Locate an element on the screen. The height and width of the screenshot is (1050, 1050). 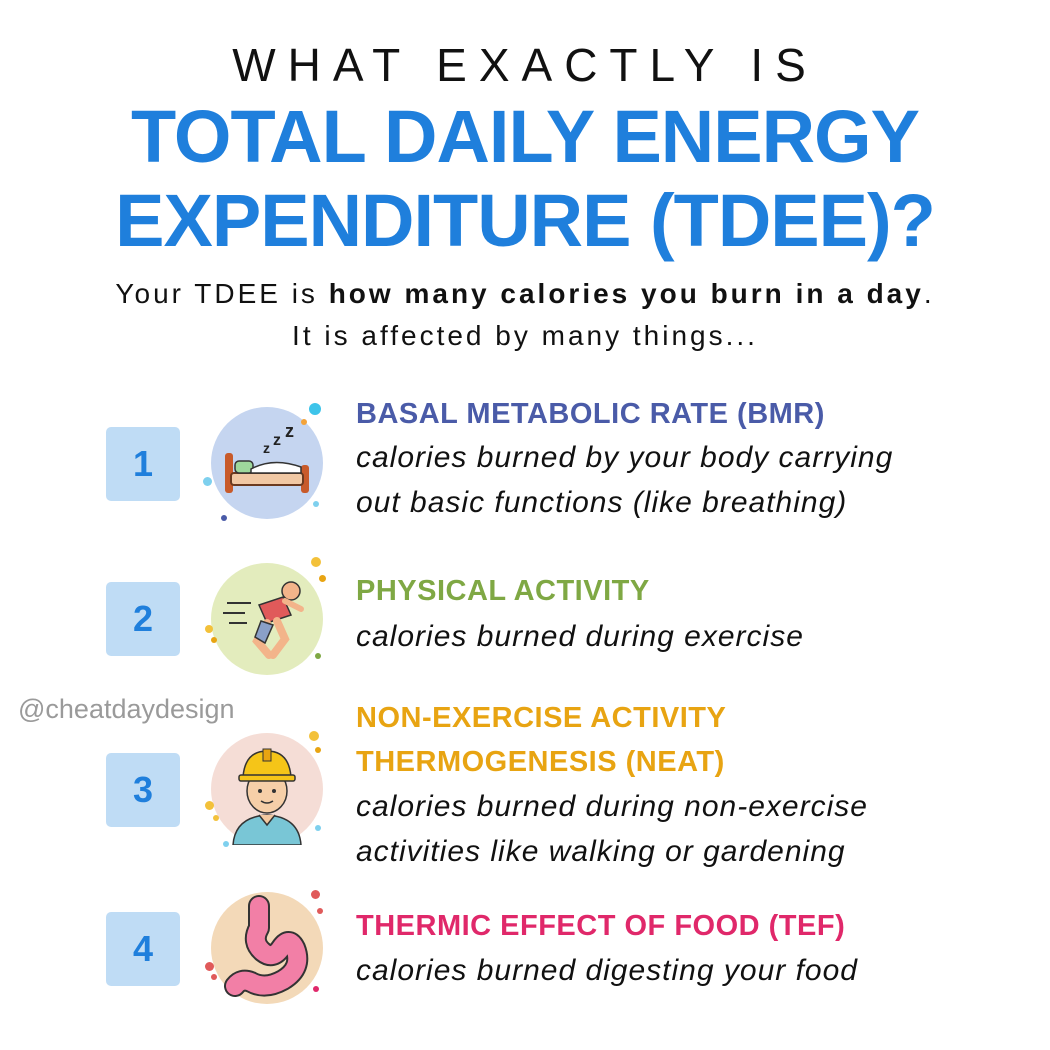
item-desc-bmr-line-2: out basic functions (like breathing) is located at coordinates (602, 502).